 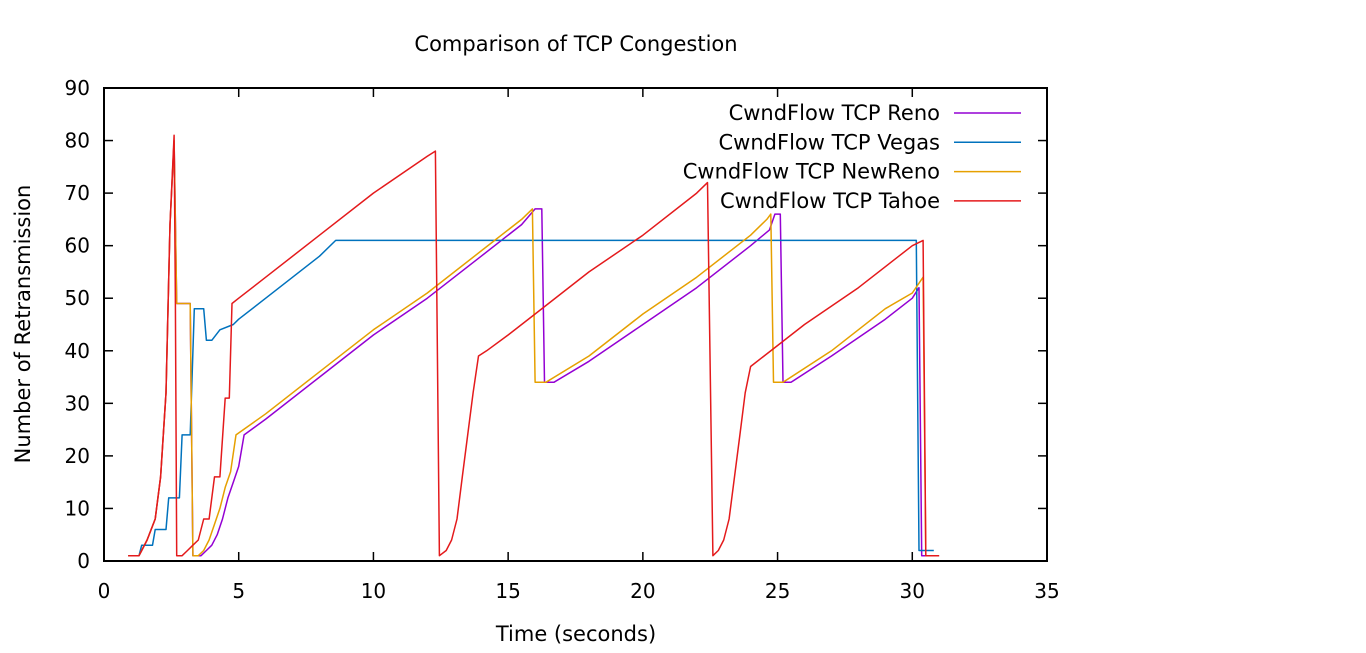 I want to click on x-tick-label: 25, so click(x=777, y=591).